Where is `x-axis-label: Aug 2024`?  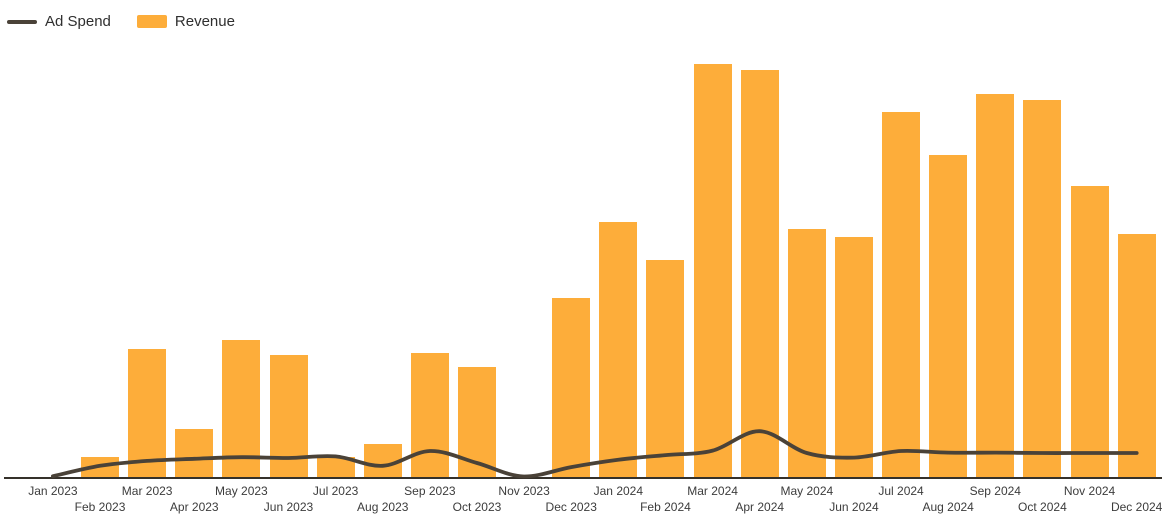
x-axis-label: Aug 2024 is located at coordinates (948, 507).